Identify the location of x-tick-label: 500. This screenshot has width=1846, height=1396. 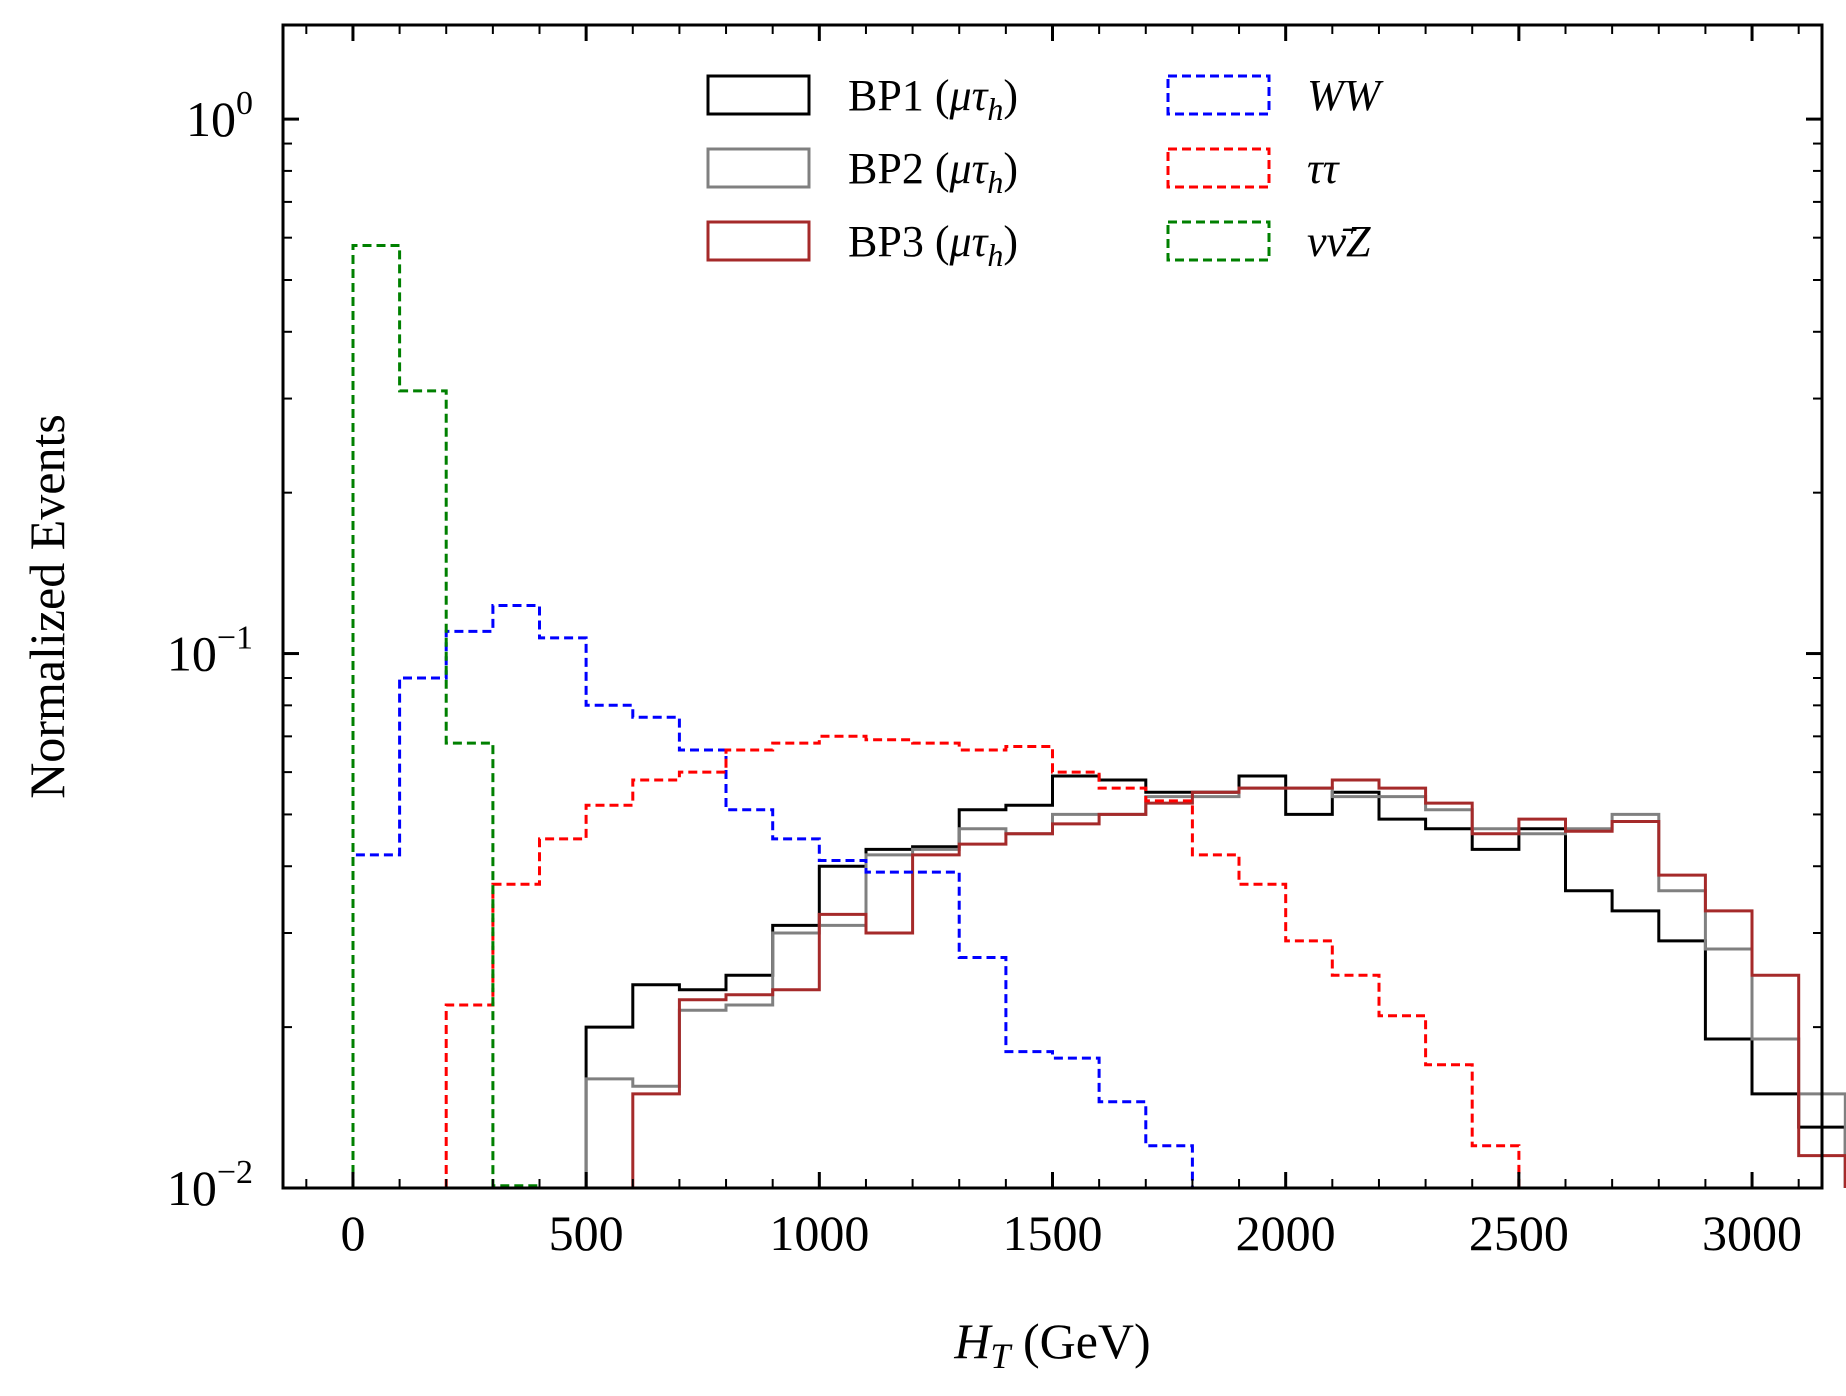
(586, 1233).